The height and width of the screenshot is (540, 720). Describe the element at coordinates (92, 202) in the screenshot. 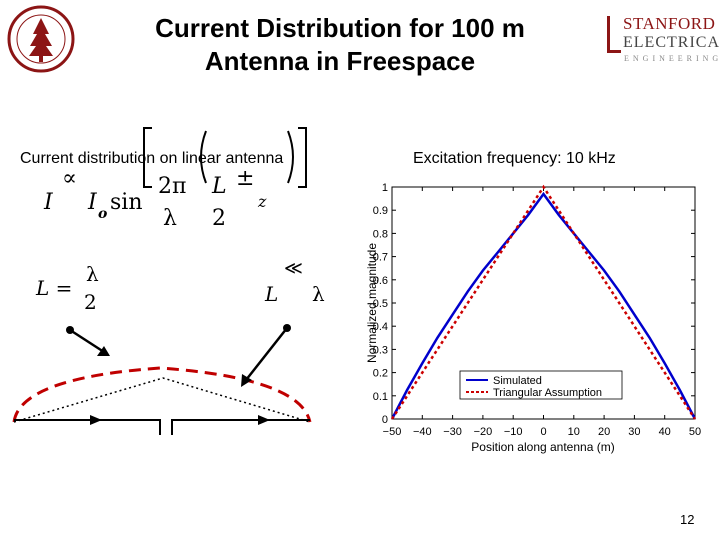

I see `eq-Io: I` at that location.